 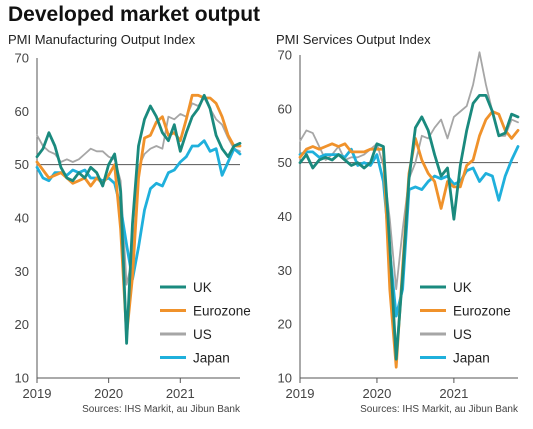 What do you see at coordinates (138, 210) in the screenshot?
I see `series-line-japan` at bounding box center [138, 210].